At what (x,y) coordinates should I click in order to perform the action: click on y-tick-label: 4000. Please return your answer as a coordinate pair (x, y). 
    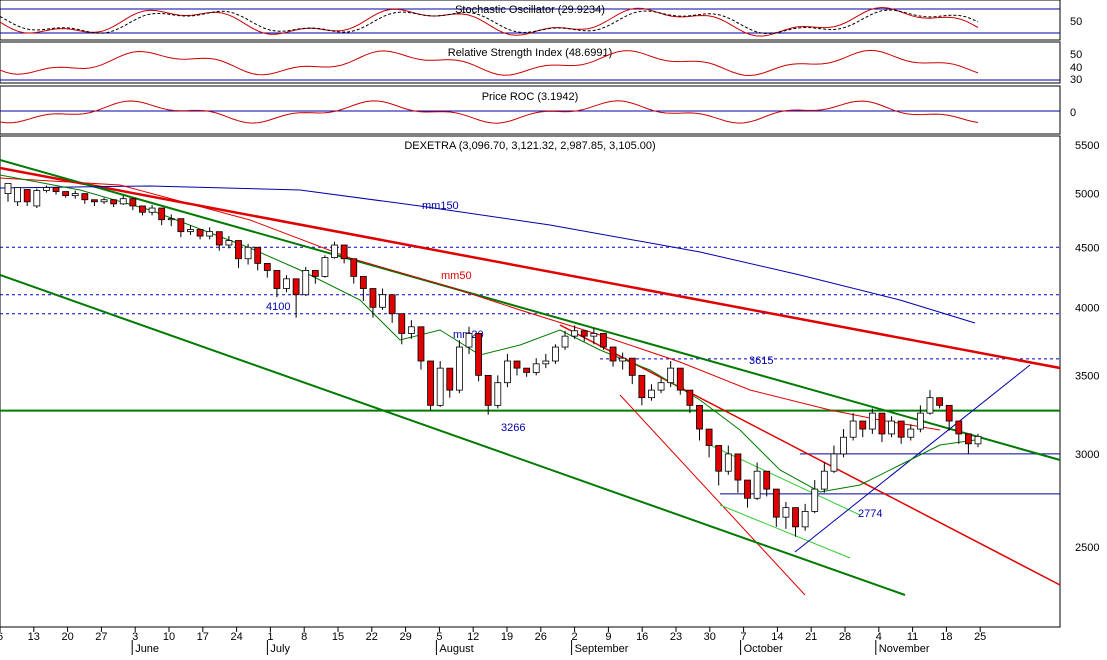
    Looking at the image, I should click on (1087, 308).